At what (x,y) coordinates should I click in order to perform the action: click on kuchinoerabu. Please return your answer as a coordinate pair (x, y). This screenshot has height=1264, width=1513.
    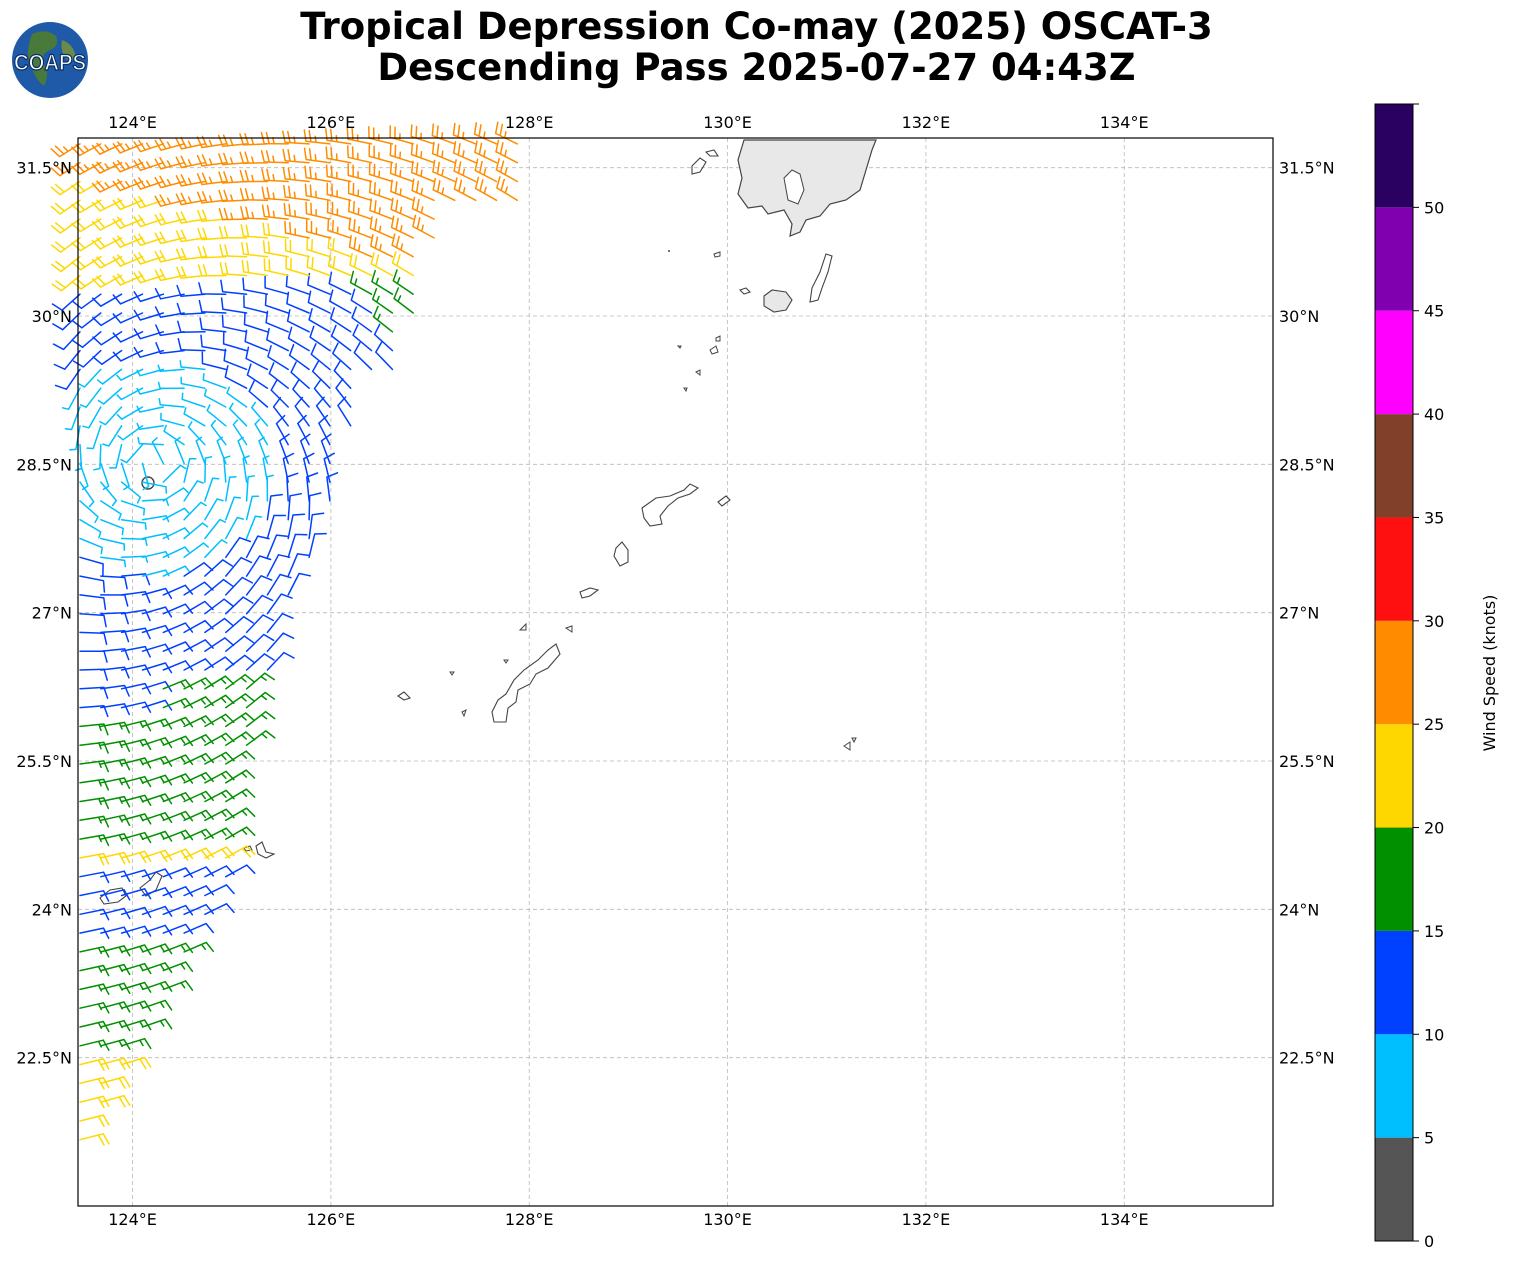
    Looking at the image, I should click on (745, 291).